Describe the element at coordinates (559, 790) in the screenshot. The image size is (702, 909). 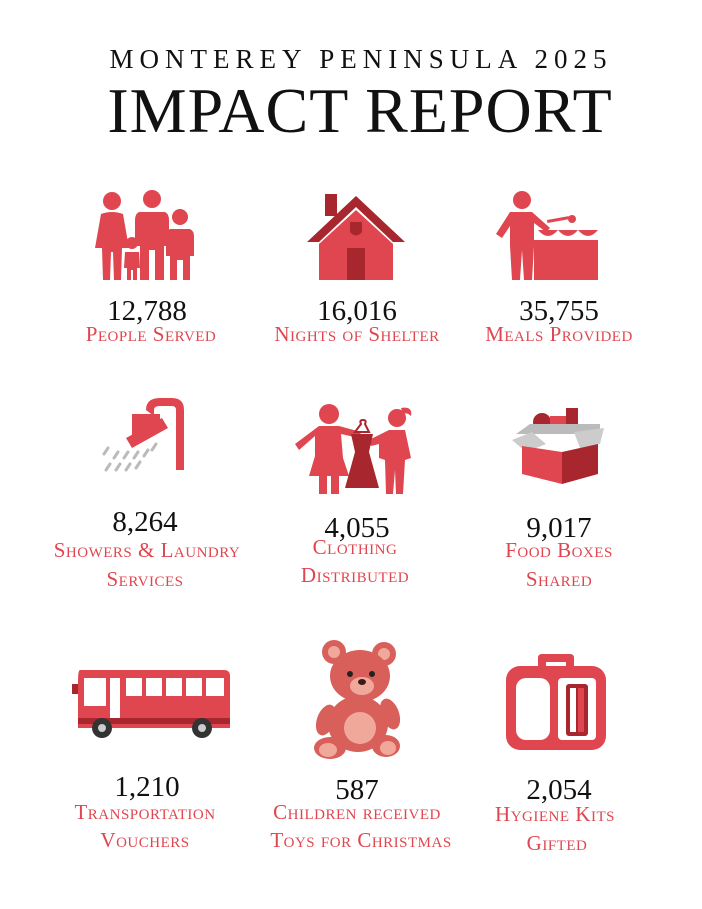
I see `stat-value: 2,054` at that location.